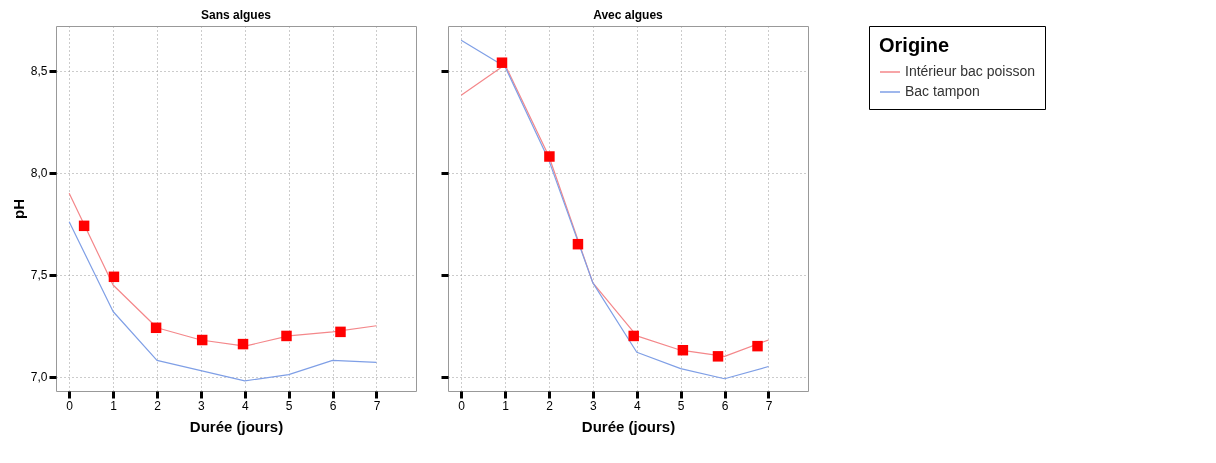 The height and width of the screenshot is (463, 1216). Describe the element at coordinates (970, 71) in the screenshot. I see `legend-label: Intérieur bac poisson` at that location.